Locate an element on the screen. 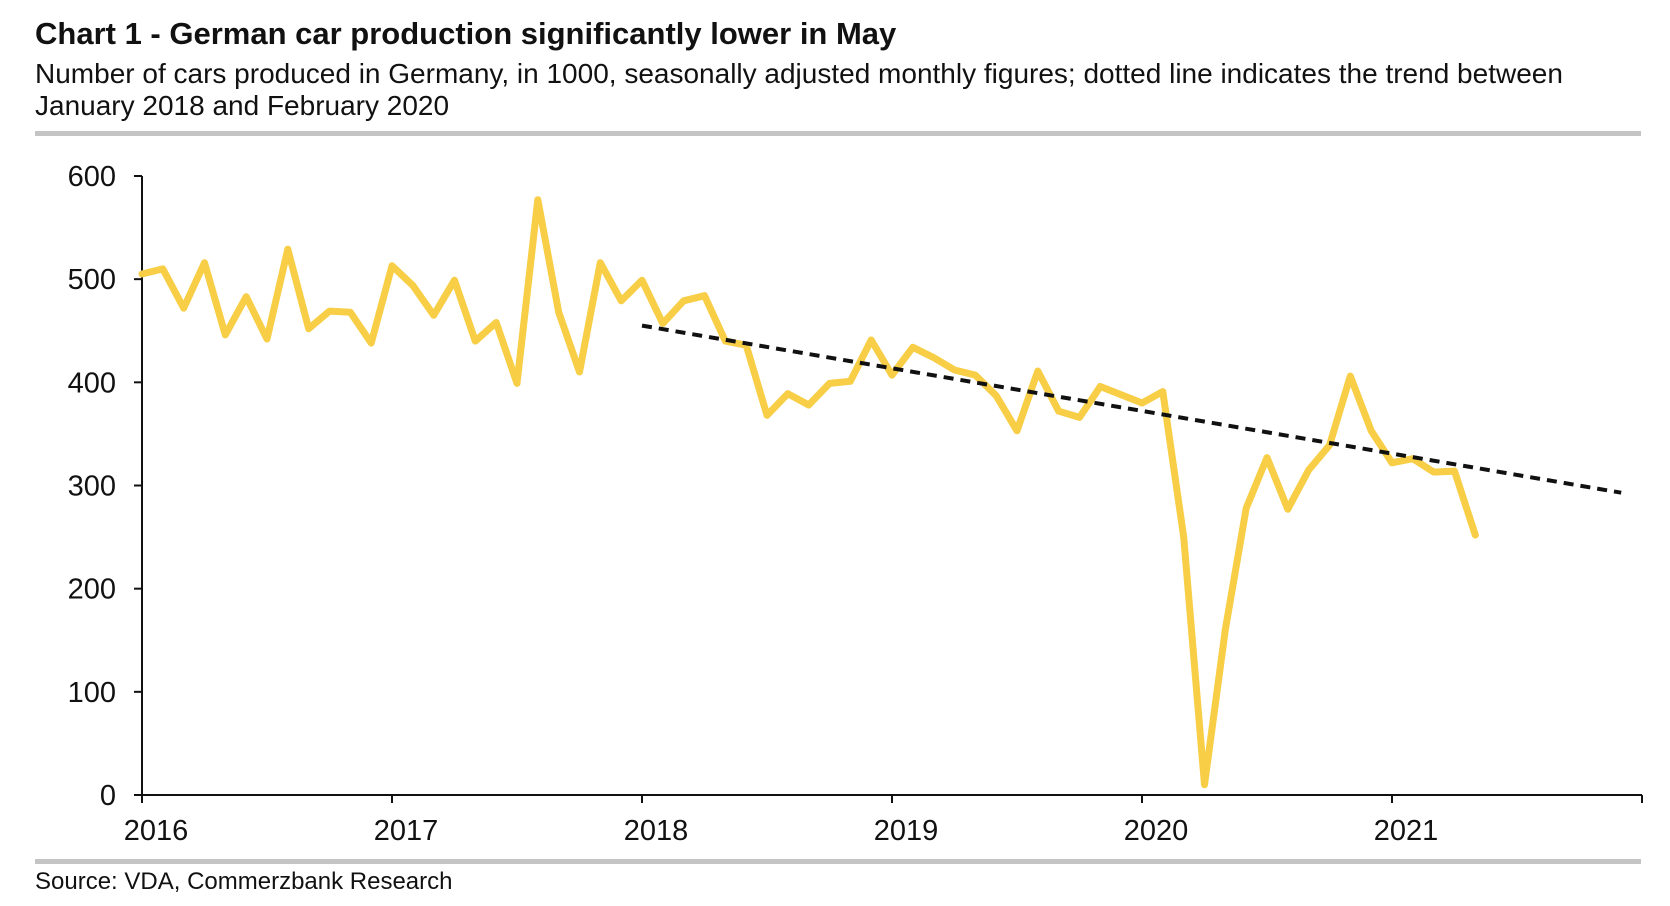 The height and width of the screenshot is (906, 1670). bottom-divider is located at coordinates (838, 861).